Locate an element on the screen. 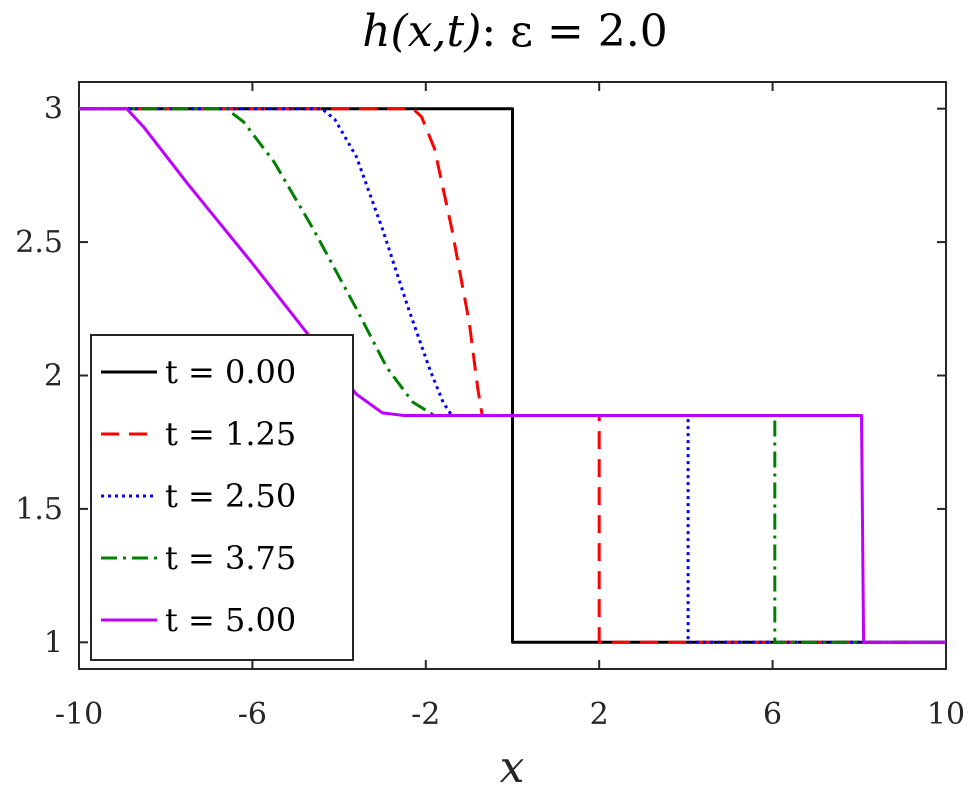 The width and height of the screenshot is (970, 804). y-tick-label: 1 is located at coordinates (53, 642).